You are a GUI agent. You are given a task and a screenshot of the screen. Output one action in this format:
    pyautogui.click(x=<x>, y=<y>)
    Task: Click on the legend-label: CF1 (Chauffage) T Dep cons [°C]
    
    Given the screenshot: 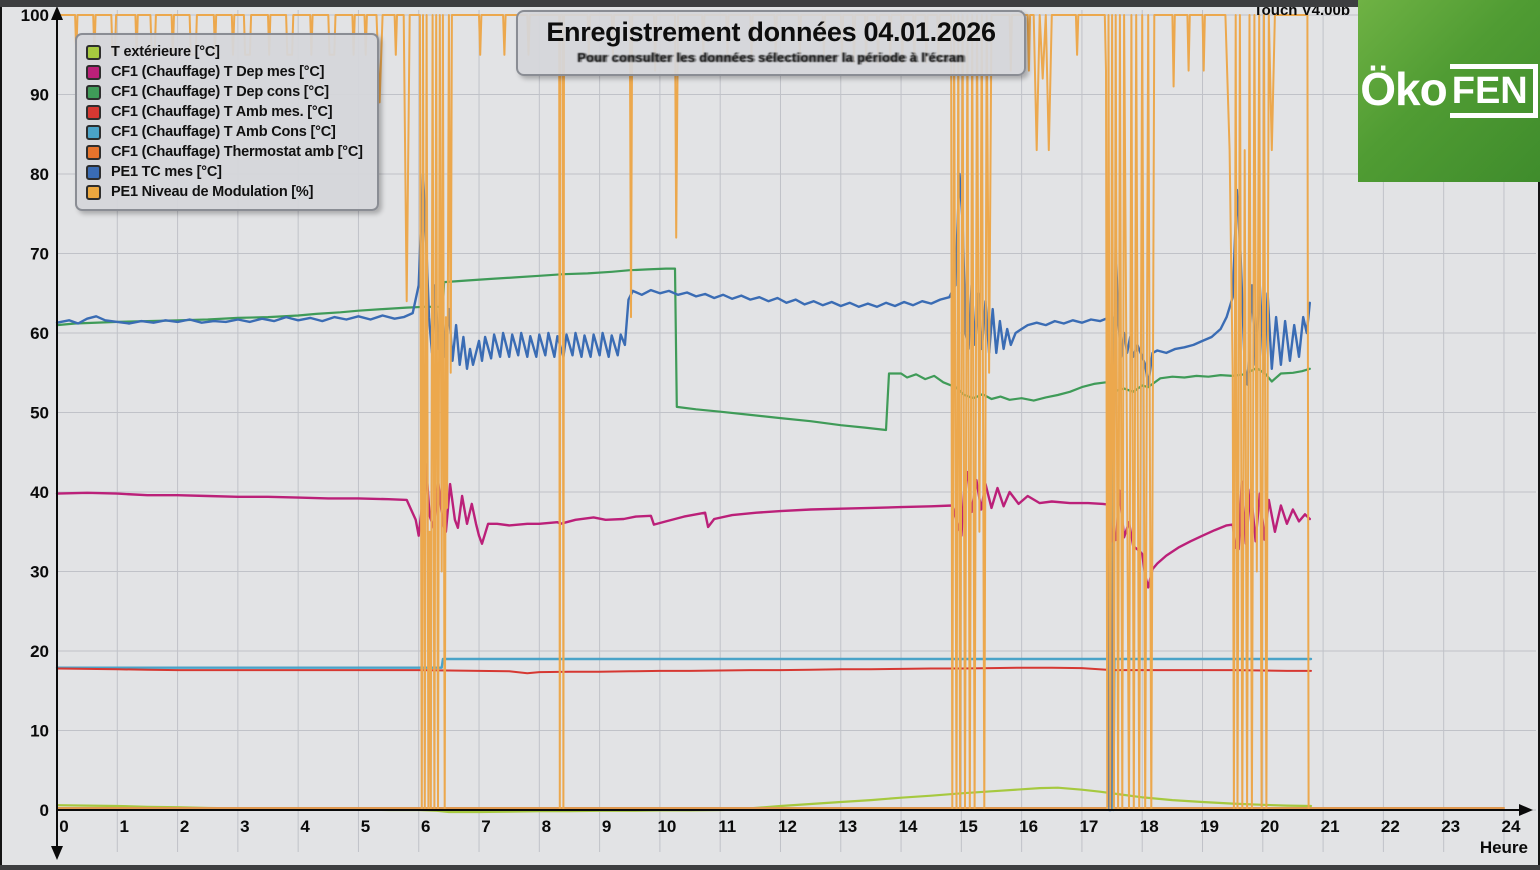 What is the action you would take?
    pyautogui.click(x=220, y=92)
    